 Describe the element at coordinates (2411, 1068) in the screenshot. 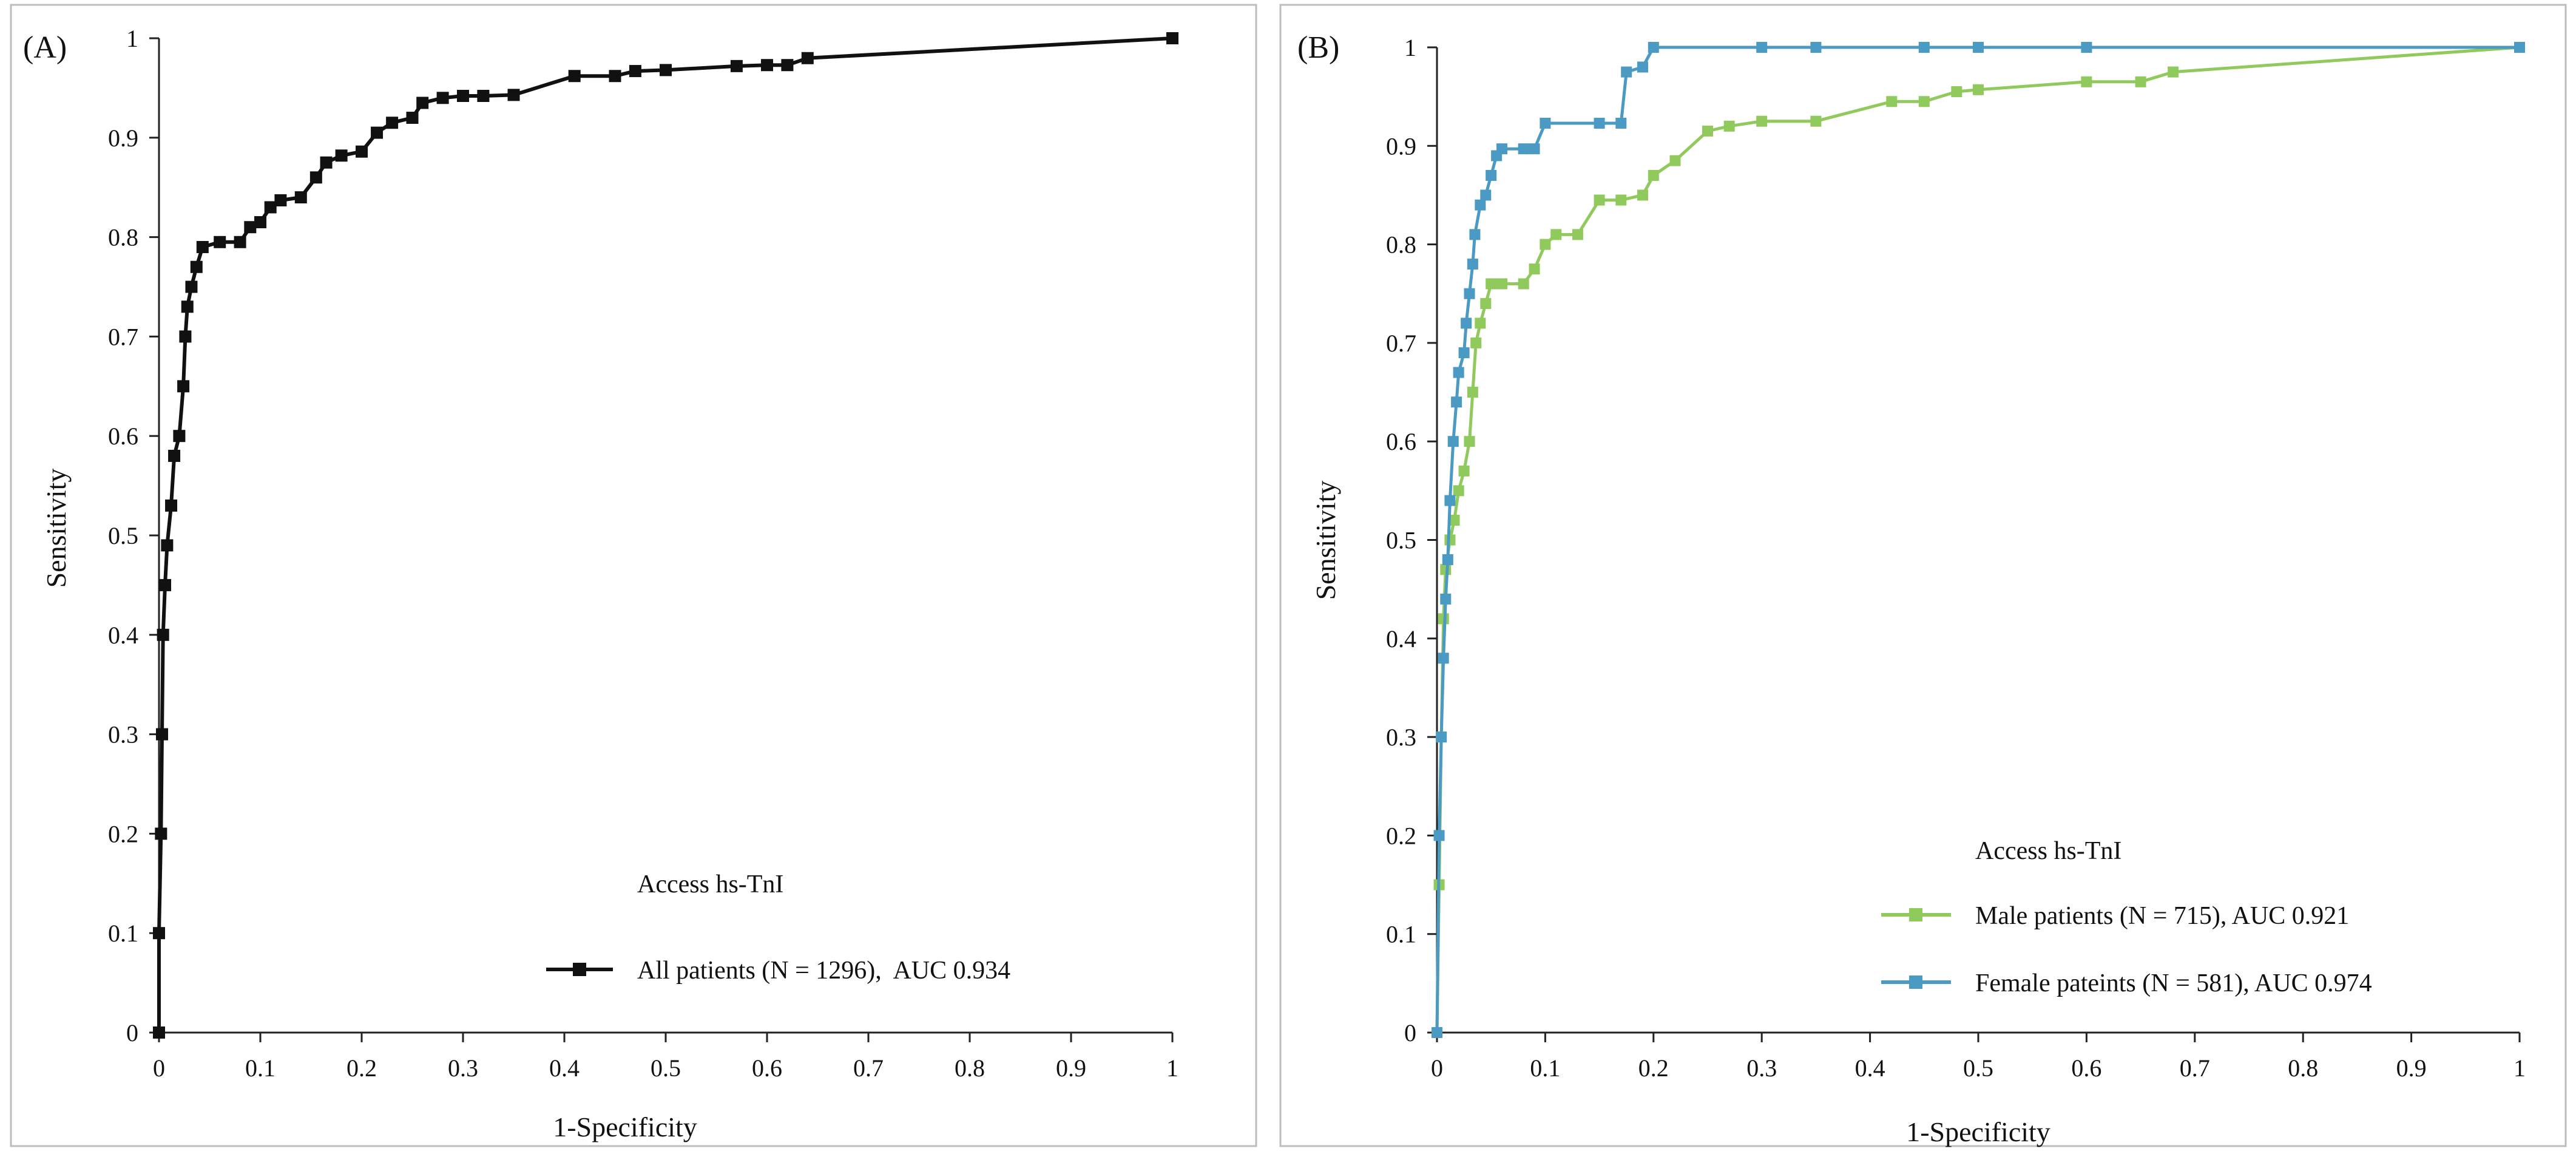

I see `panel-b-x-tick-label: 0.9` at that location.